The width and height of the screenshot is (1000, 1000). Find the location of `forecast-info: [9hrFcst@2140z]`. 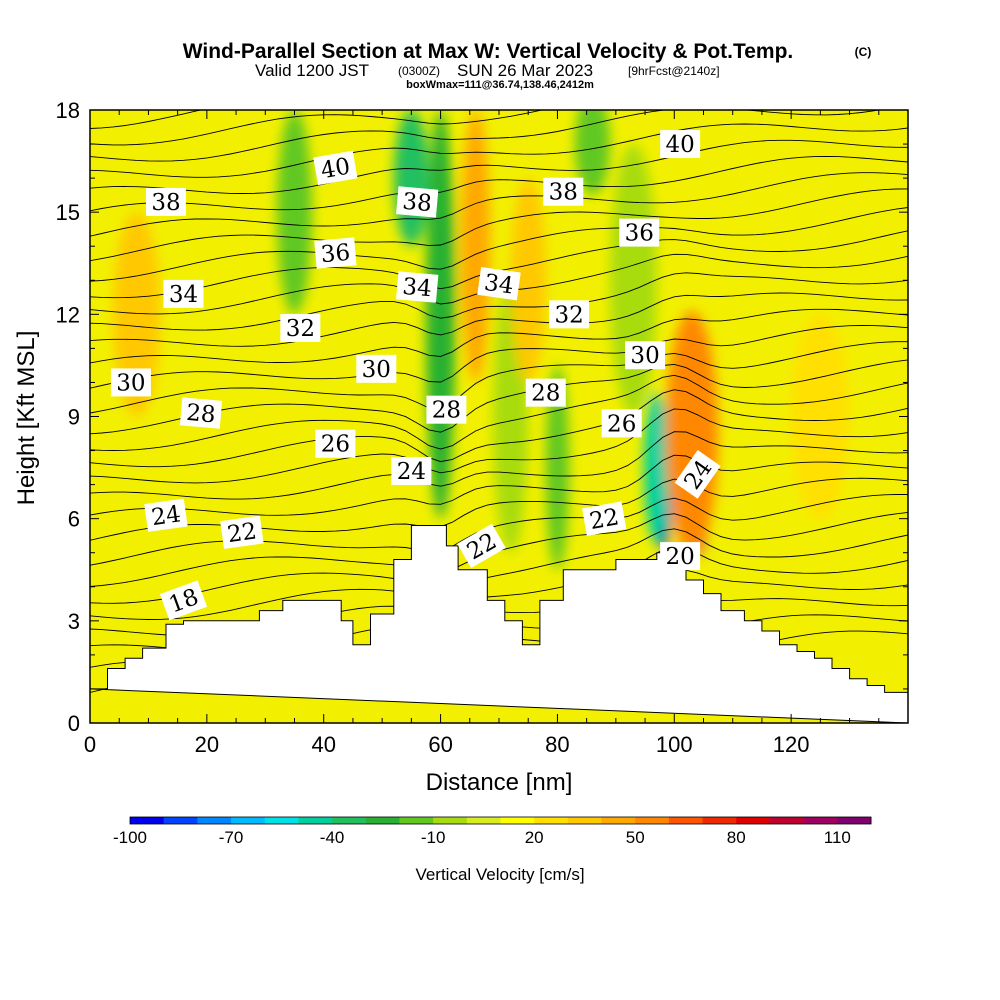

forecast-info: [9hrFcst@2140z] is located at coordinates (674, 71).